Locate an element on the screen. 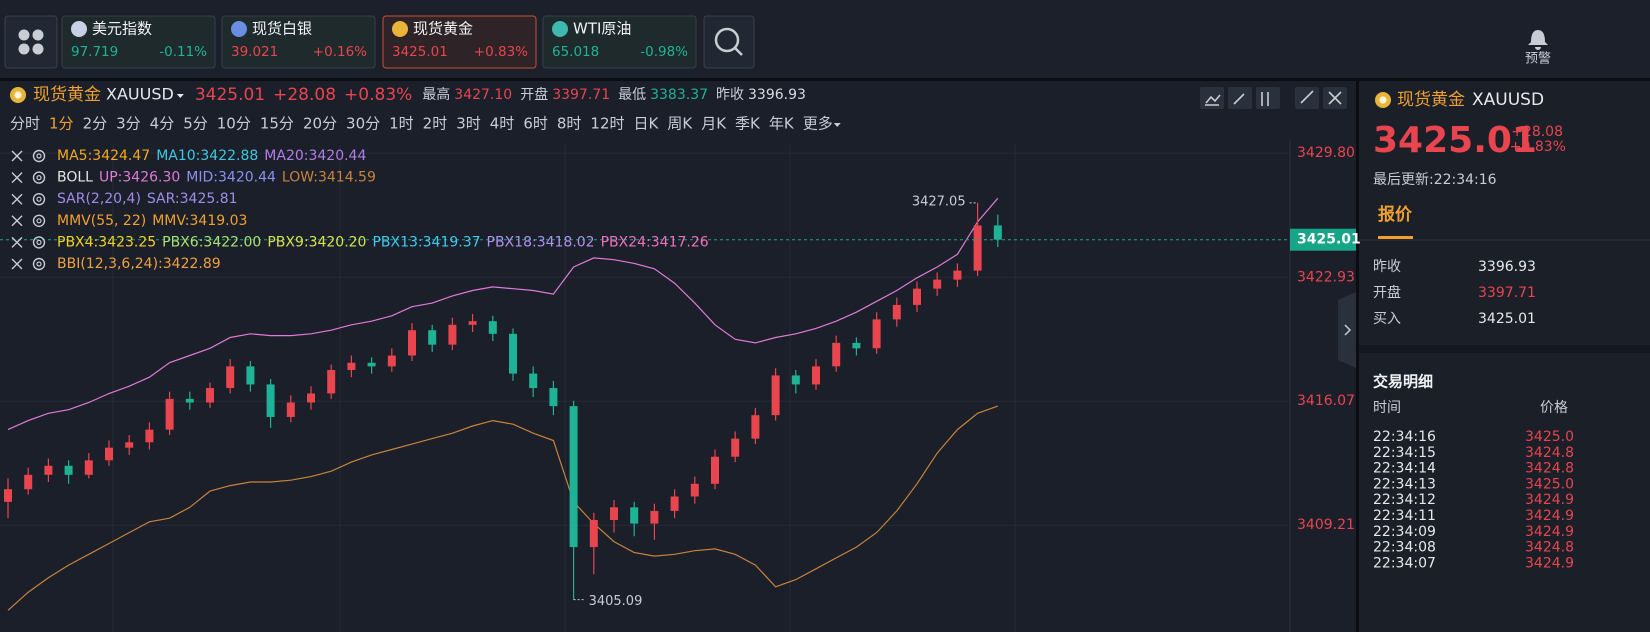 Image resolution: width=1650 pixels, height=632 pixels. high-label: 3427.05 is located at coordinates (939, 201).